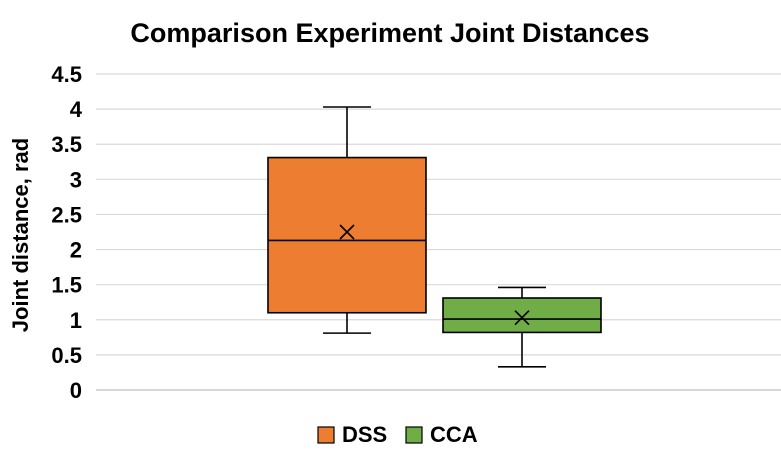 Image resolution: width=781 pixels, height=472 pixels. Describe the element at coordinates (364, 434) in the screenshot. I see `legend-label: DSS` at that location.